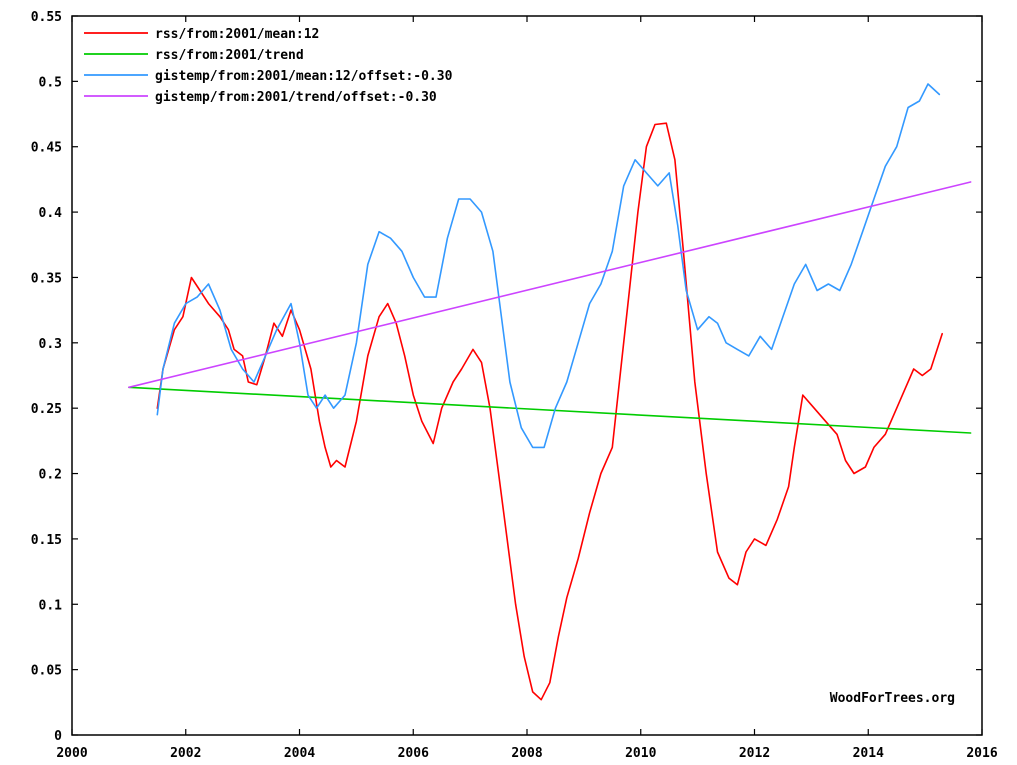 The image size is (1017, 765). Describe the element at coordinates (46, 148) in the screenshot. I see `y-tick-label: 0.45` at that location.